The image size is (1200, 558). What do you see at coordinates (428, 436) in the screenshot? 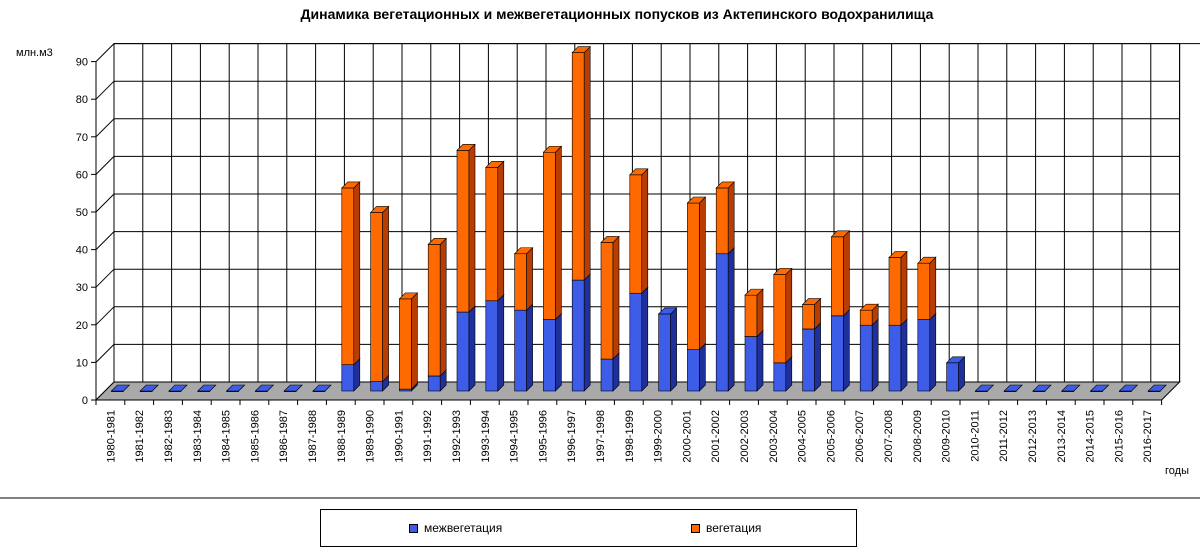
I see `x-tick-label: 1991-1992` at bounding box center [428, 436].